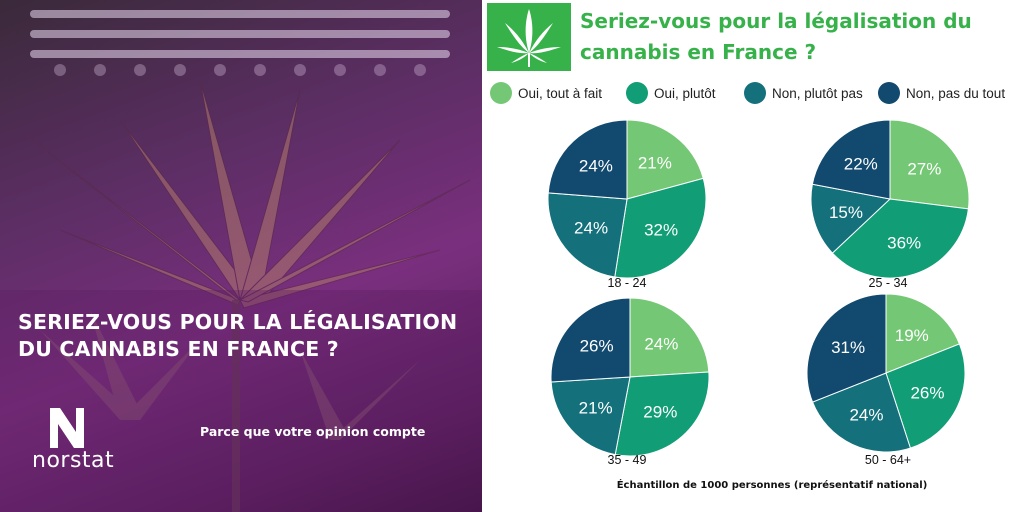 Image resolution: width=1024 pixels, height=512 pixels. Describe the element at coordinates (627, 283) in the screenshot. I see `group-label: 18 - 24` at that location.